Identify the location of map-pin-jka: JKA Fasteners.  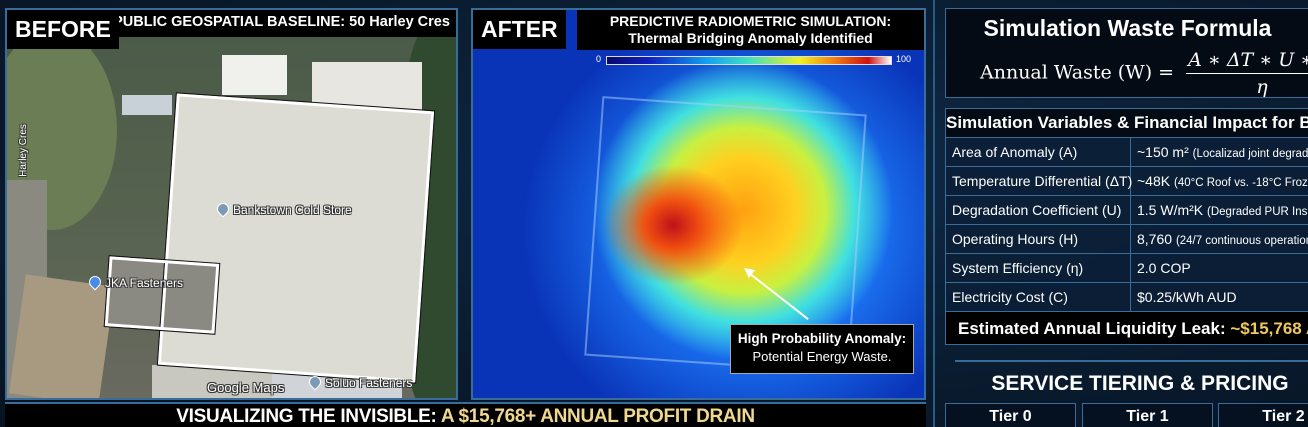
(134, 282).